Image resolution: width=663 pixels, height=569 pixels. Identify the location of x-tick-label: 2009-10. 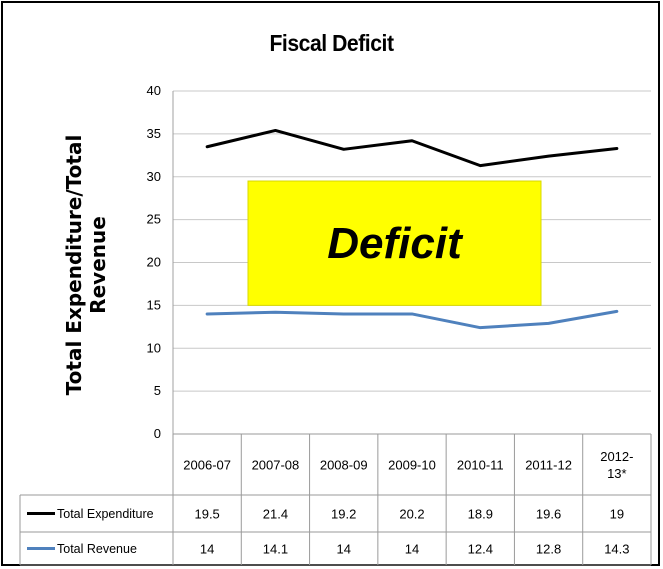
(412, 465).